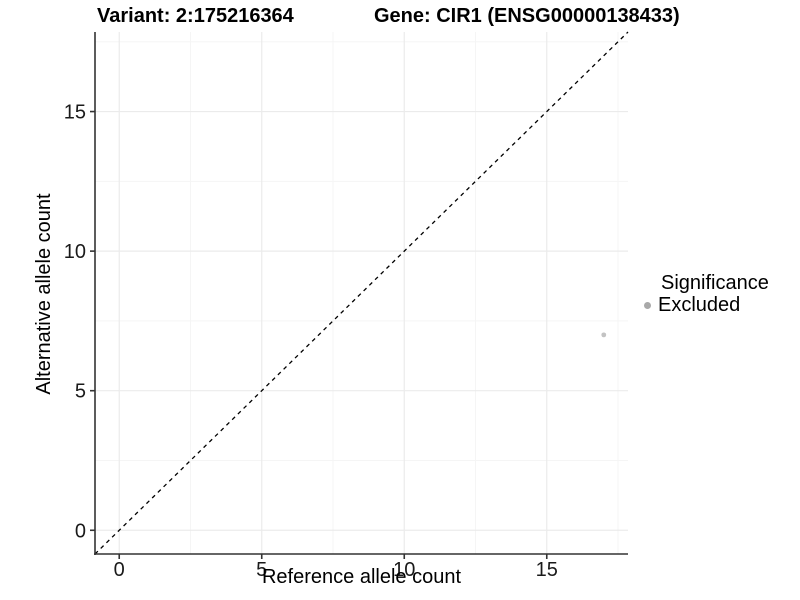 This screenshot has height=600, width=800. Describe the element at coordinates (527, 16) in the screenshot. I see `plot-title-gene: Gene: CIR1 (ENSG00000138433)` at that location.